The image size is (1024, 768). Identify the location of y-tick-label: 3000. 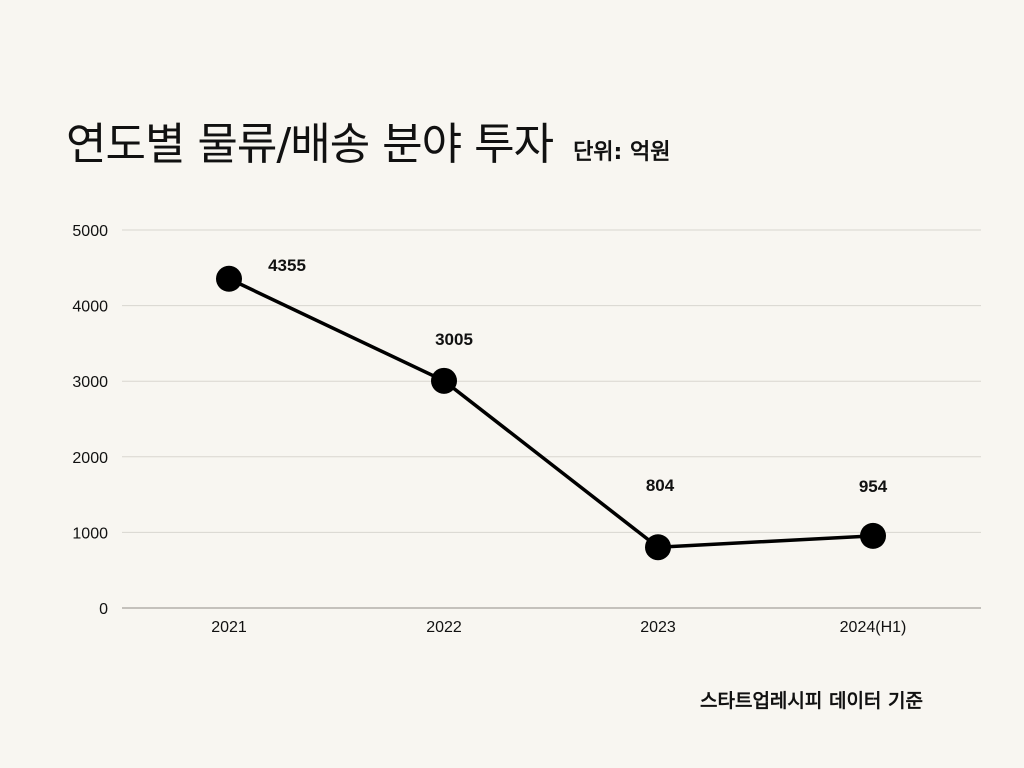
(90, 382).